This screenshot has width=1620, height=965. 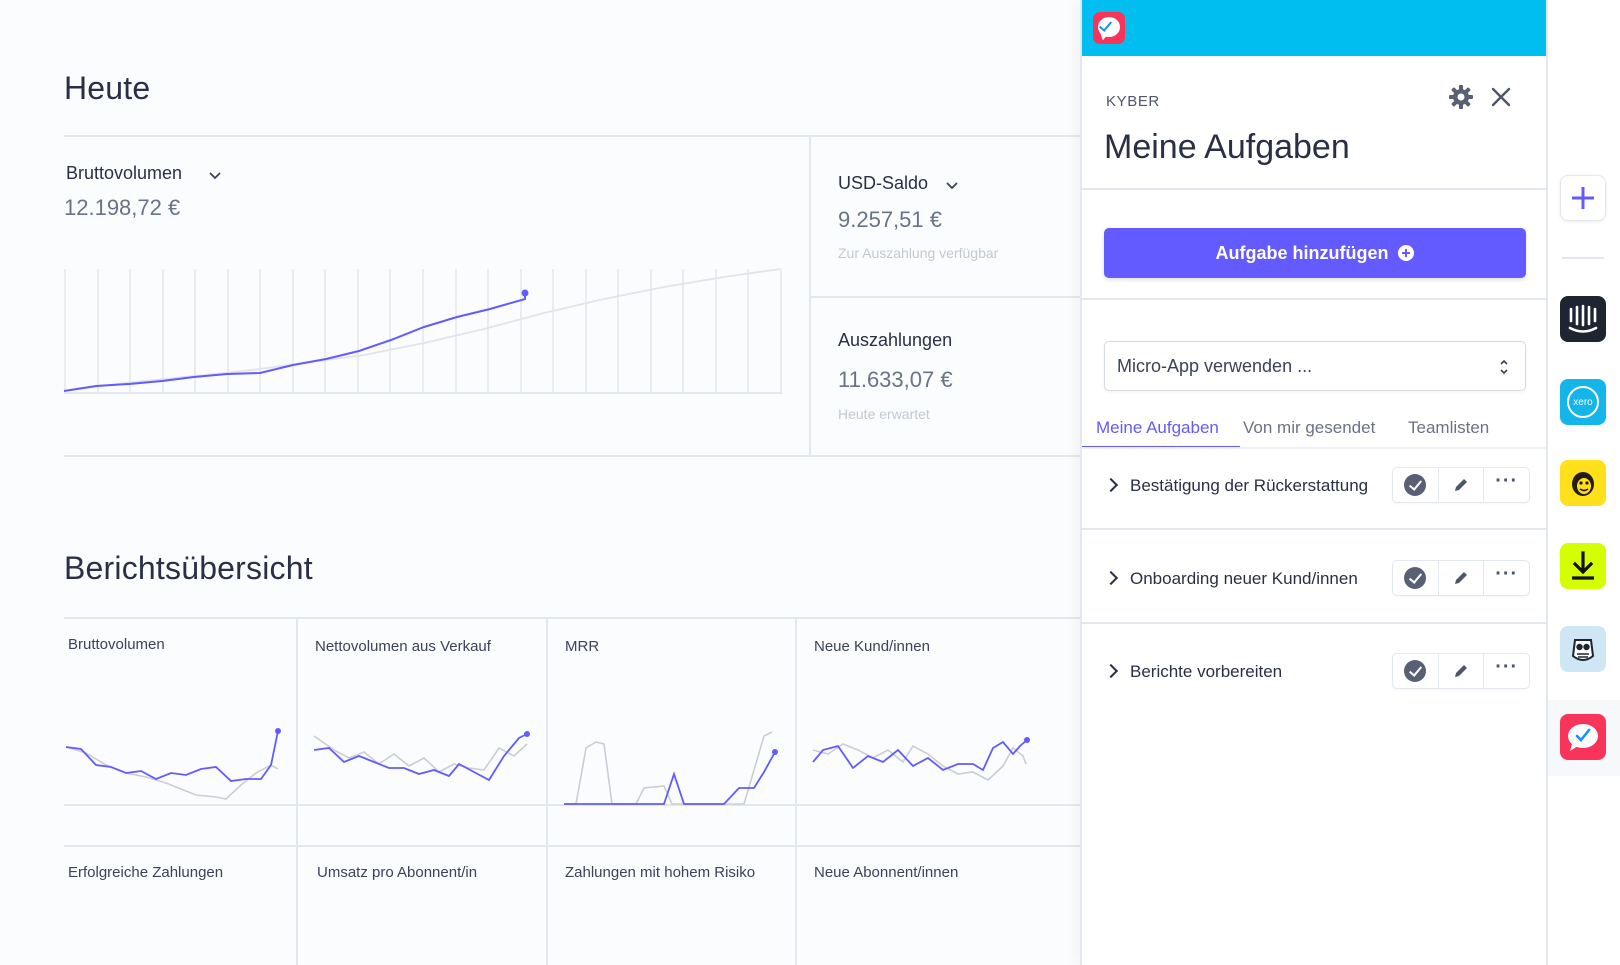 I want to click on sparkline-new-customers, so click(x=921, y=759).